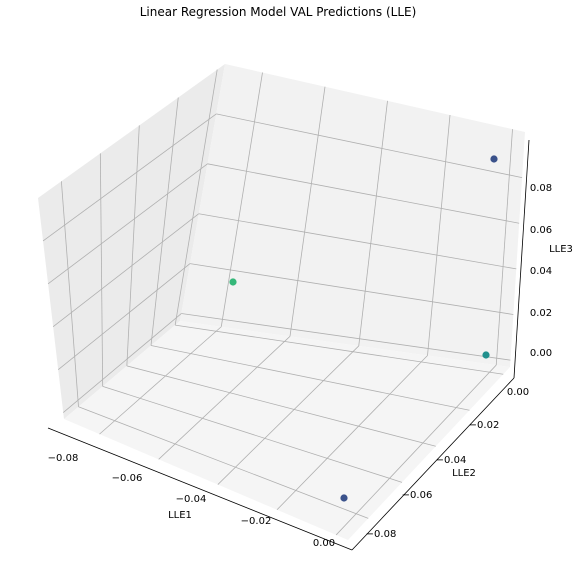 The image size is (578, 573). Describe the element at coordinates (191, 499) in the screenshot. I see `x-tick-label: −0.04` at that location.